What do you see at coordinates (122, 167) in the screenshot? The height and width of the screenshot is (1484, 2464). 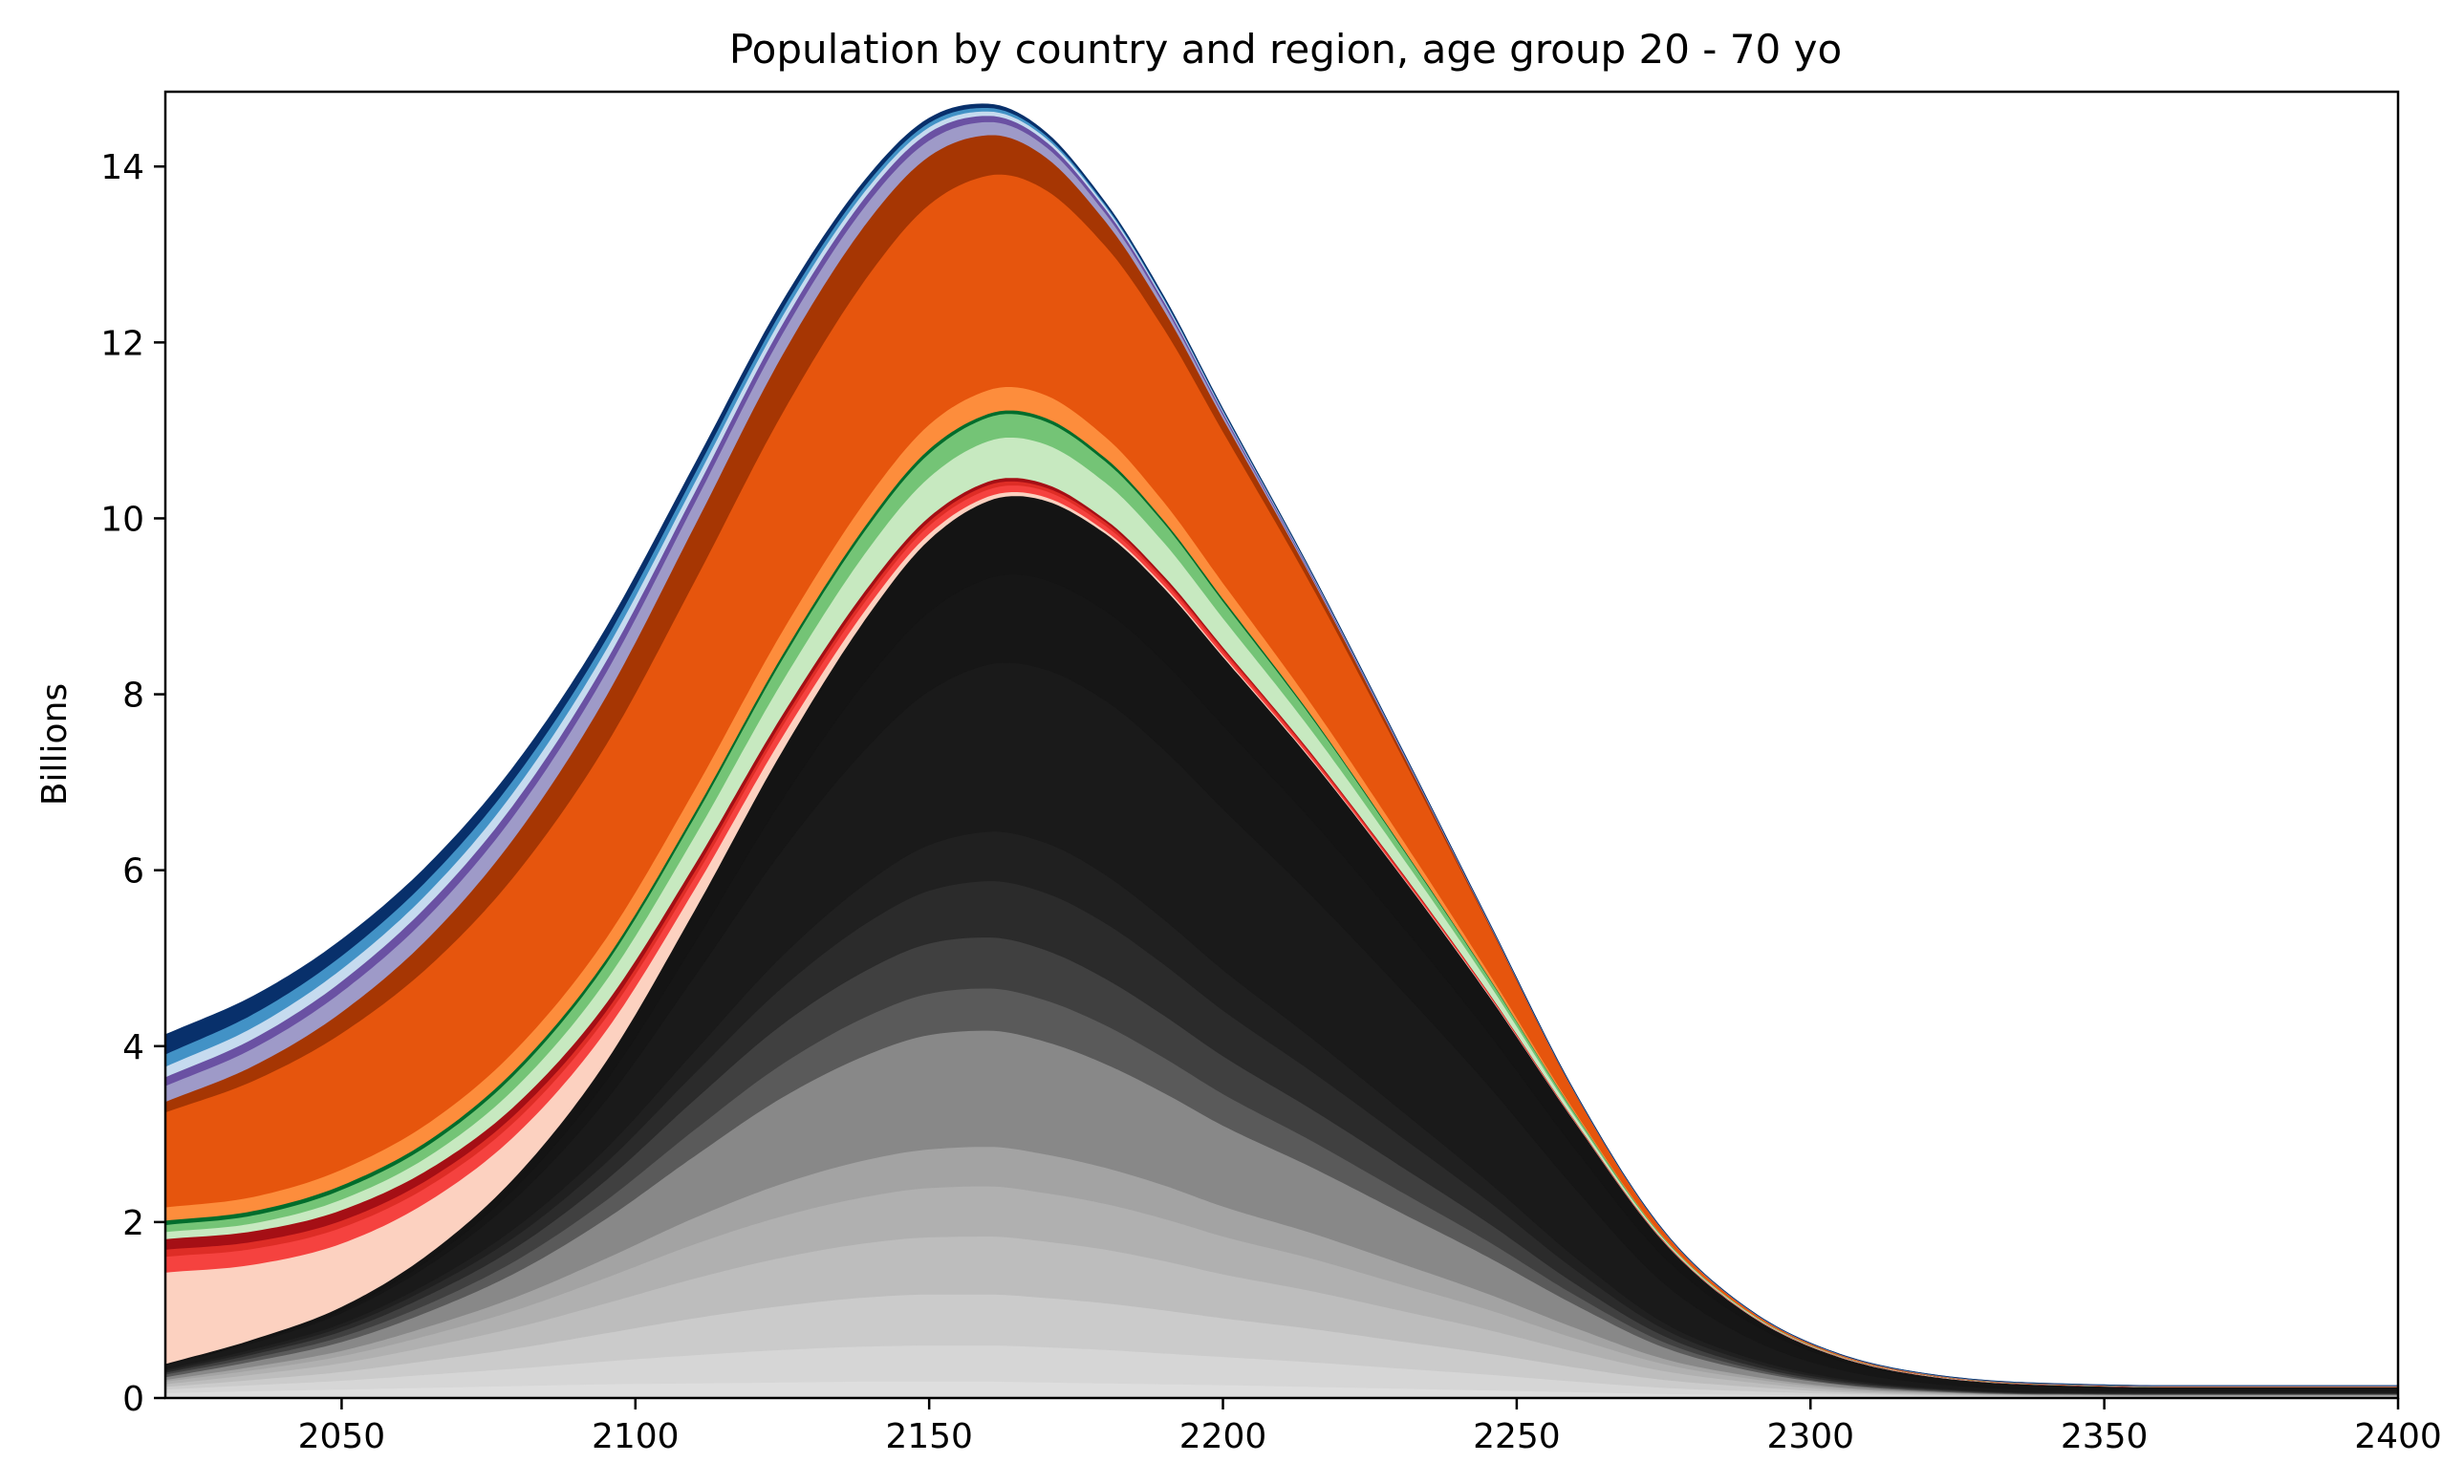 I see `y-tick-label: 14` at bounding box center [122, 167].